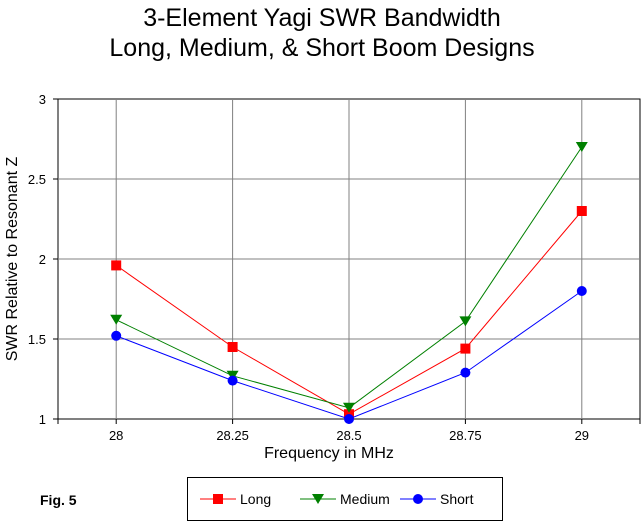 This screenshot has height=528, width=644. Describe the element at coordinates (418, 499) in the screenshot. I see `legend-marker-short` at that location.